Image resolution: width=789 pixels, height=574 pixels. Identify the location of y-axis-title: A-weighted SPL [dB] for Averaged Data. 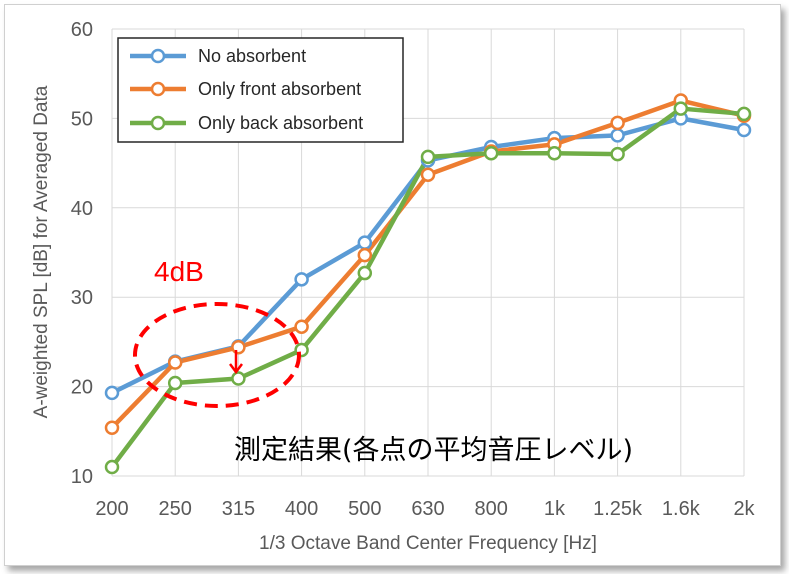
(41, 251).